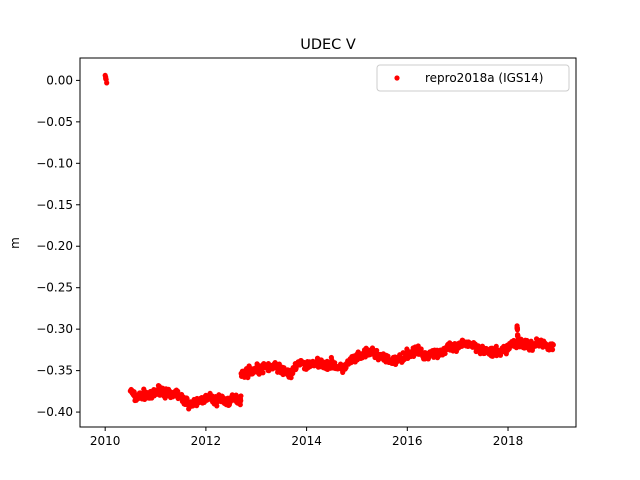  I want to click on x-tick-label: 2010, so click(105, 441).